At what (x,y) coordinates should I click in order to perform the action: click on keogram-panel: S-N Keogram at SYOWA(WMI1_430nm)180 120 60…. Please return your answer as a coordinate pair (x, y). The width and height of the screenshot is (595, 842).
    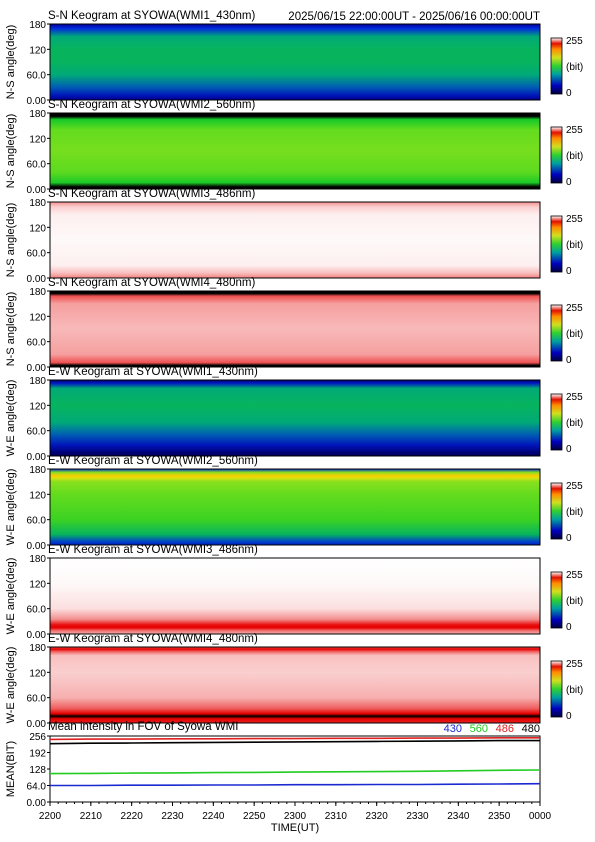
    Looking at the image, I should click on (294, 58).